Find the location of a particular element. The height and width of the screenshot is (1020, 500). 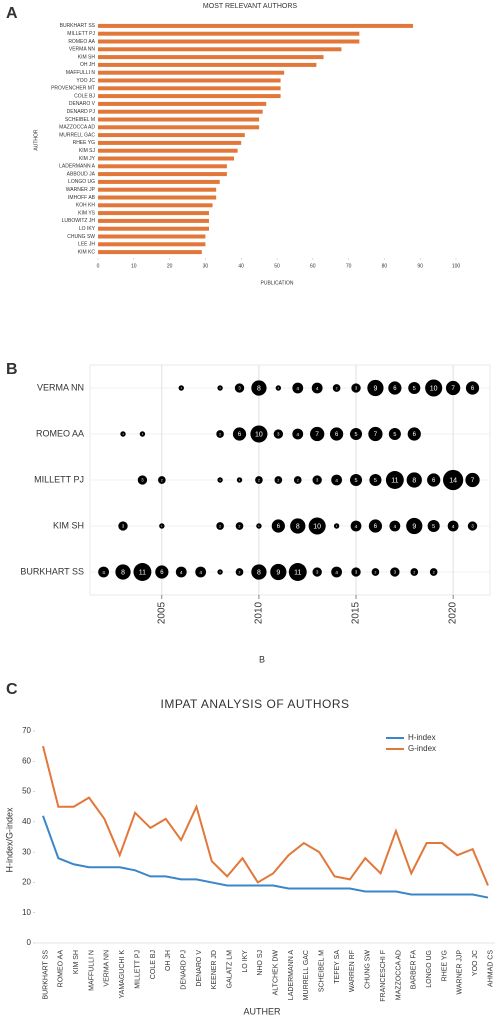

y-tick-label: KIM JY is located at coordinates (87, 159).